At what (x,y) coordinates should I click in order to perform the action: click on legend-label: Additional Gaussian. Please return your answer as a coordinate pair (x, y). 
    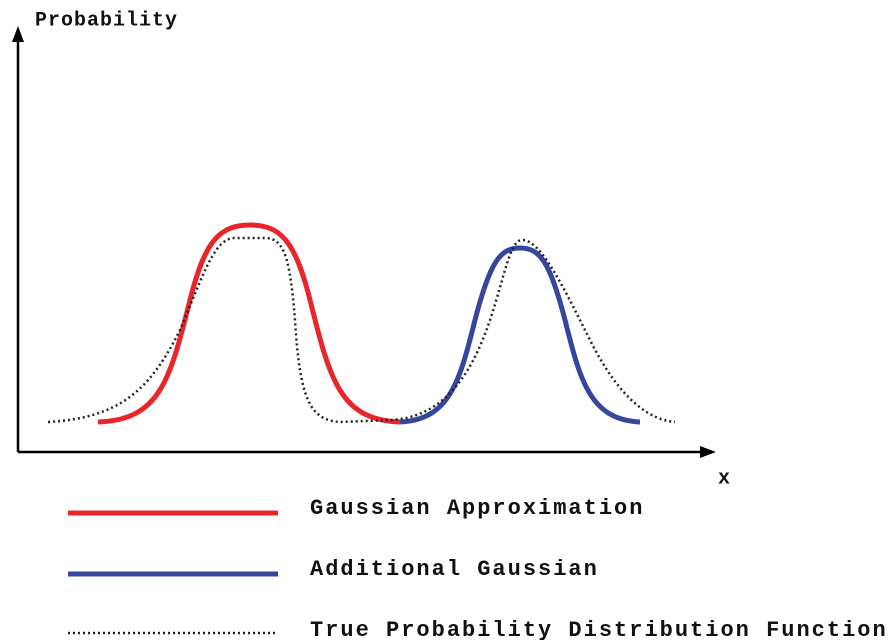
    Looking at the image, I should click on (454, 569).